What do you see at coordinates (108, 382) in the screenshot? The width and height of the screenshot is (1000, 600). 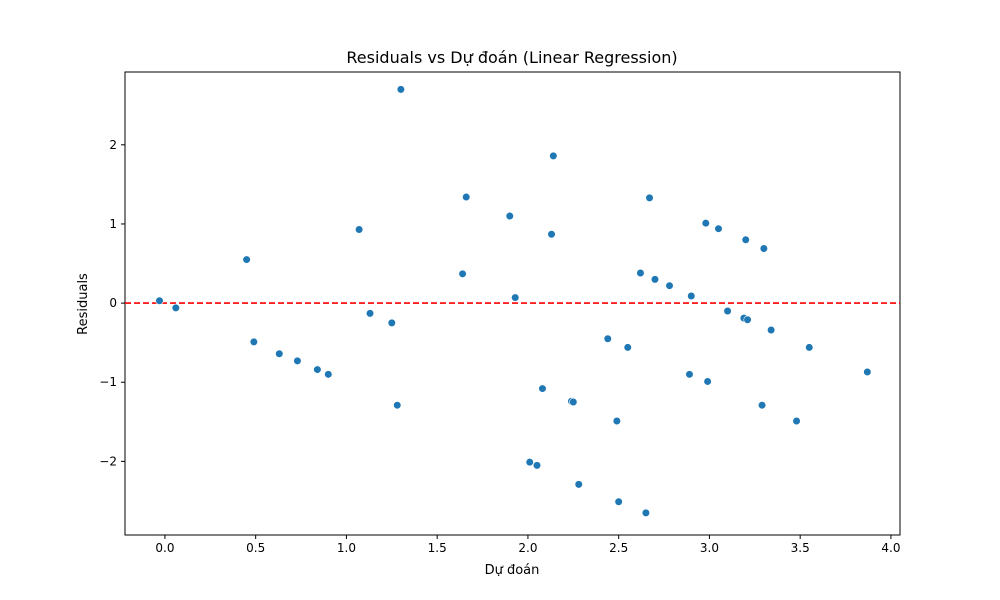 I see `y-tick-label: −1` at bounding box center [108, 382].